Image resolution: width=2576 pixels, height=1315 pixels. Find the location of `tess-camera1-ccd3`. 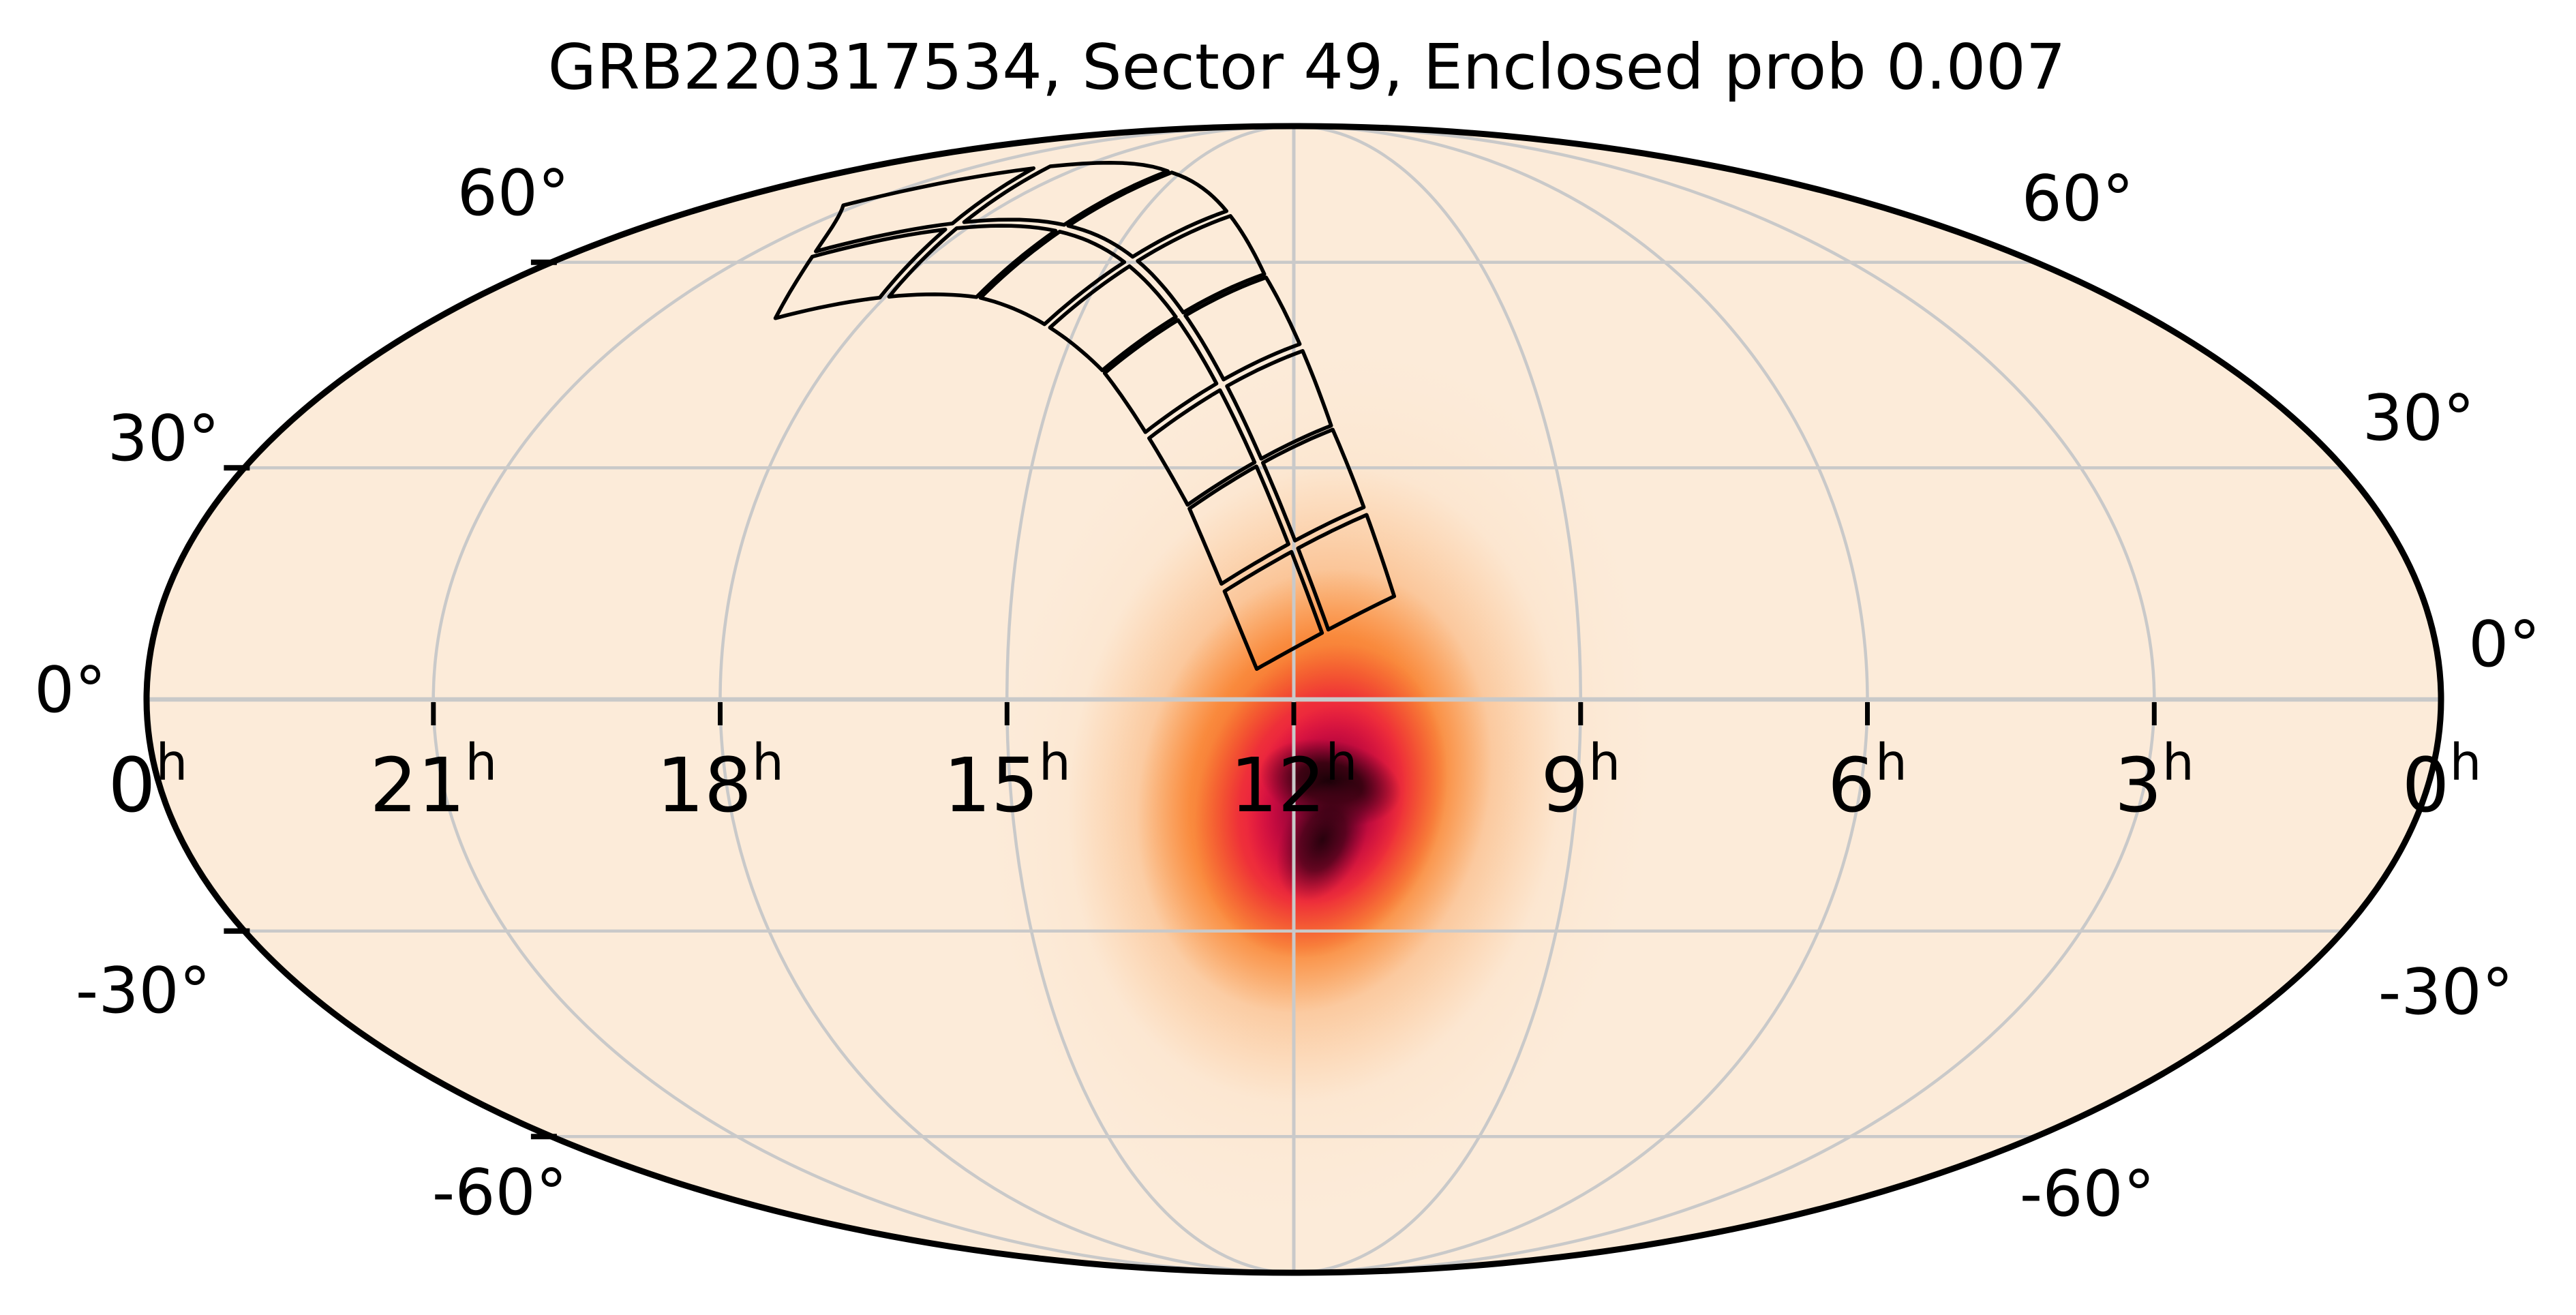

tess-camera1-ccd3 is located at coordinates (1273, 610).